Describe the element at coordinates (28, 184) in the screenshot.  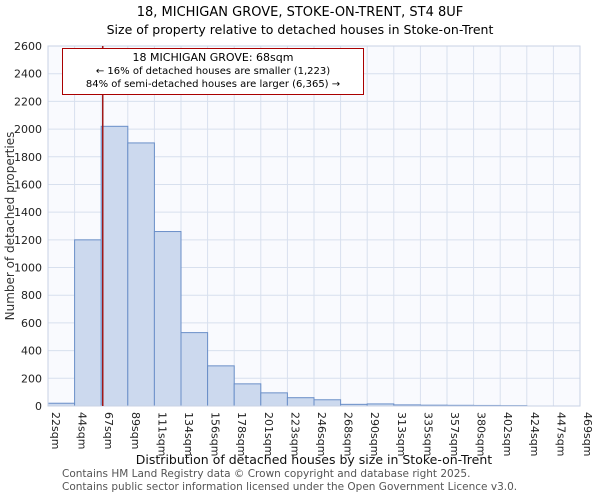
I see `y-tick-label: 1600` at that location.